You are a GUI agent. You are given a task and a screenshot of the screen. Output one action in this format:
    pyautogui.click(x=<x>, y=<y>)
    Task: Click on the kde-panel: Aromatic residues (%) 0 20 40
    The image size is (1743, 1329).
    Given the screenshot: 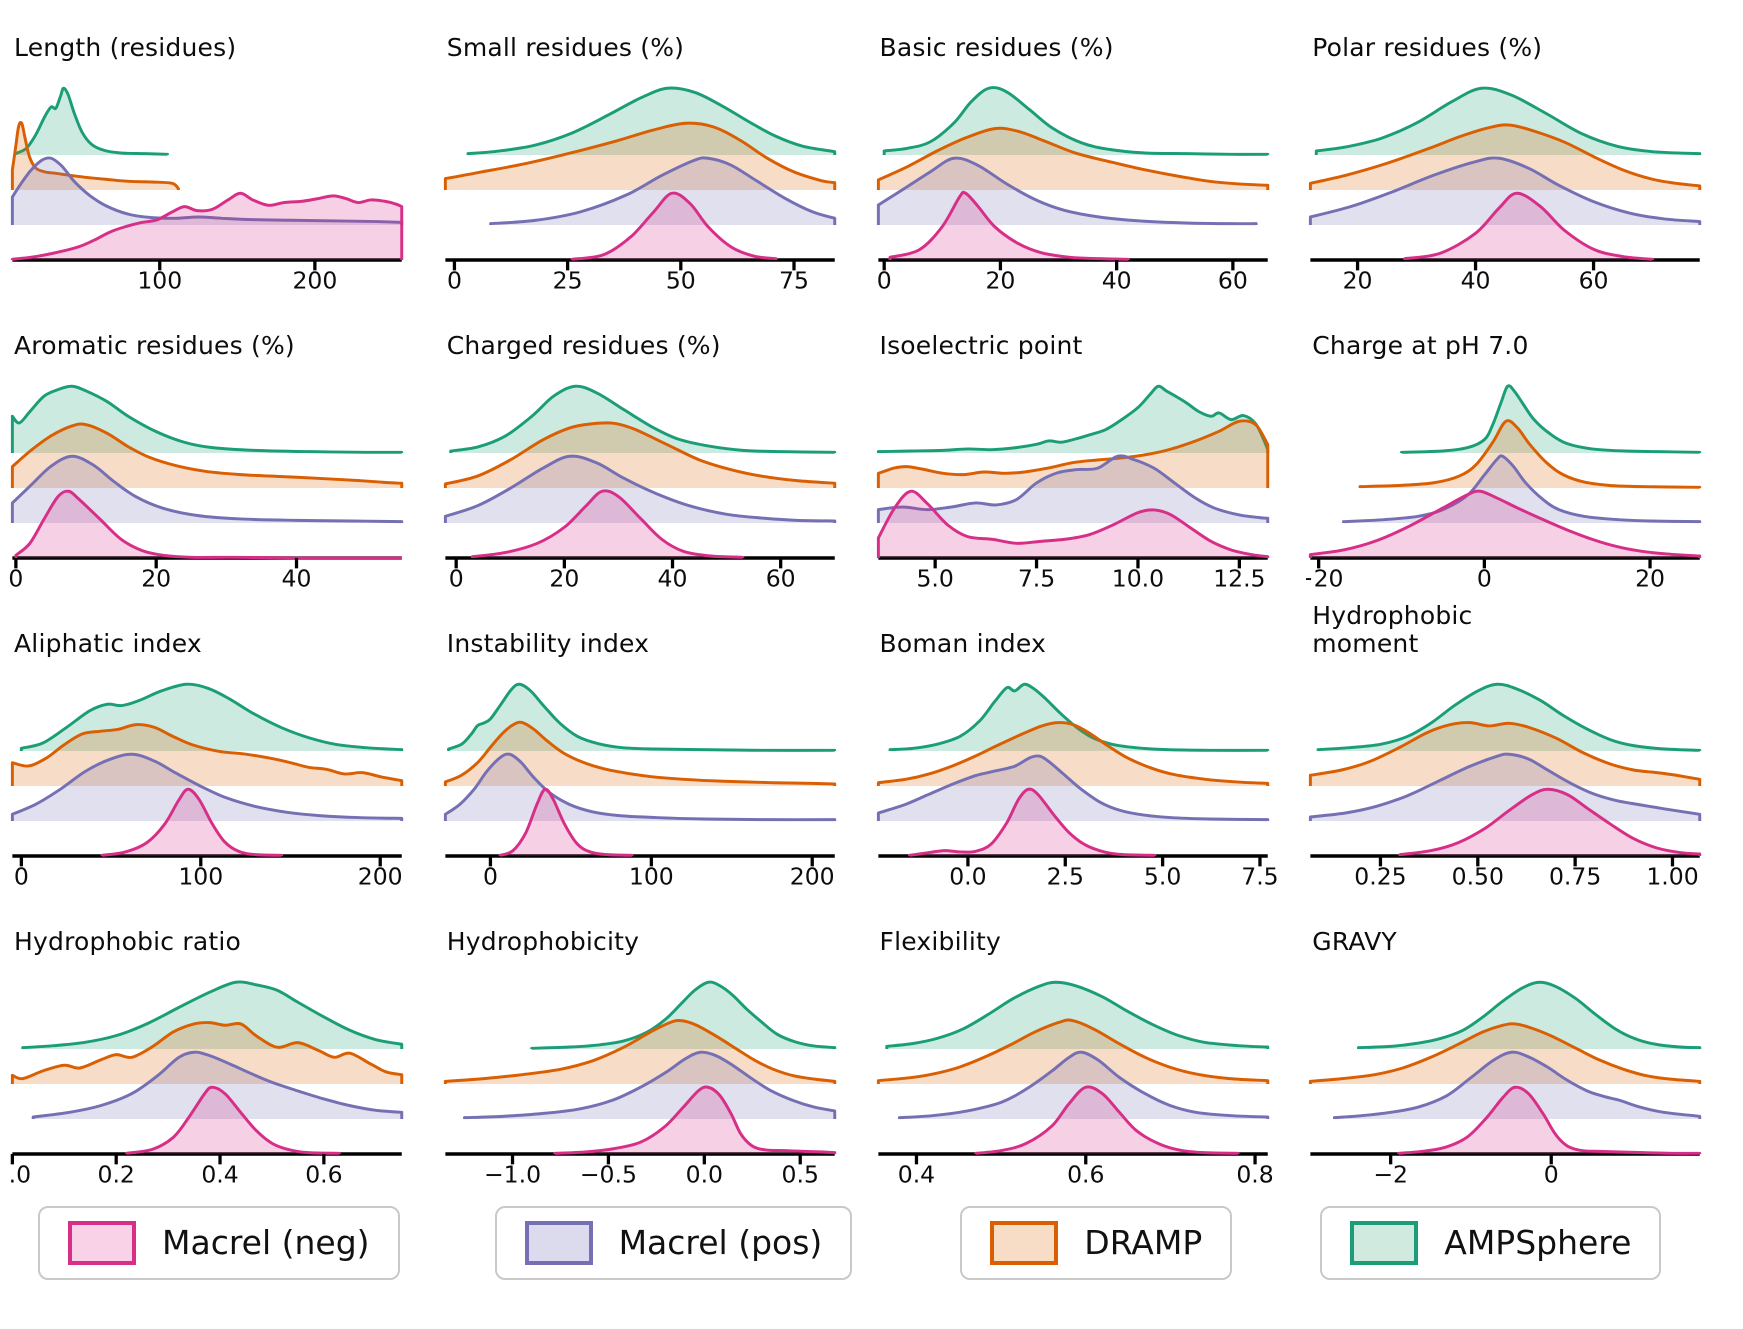 What is the action you would take?
    pyautogui.click(x=222, y=448)
    